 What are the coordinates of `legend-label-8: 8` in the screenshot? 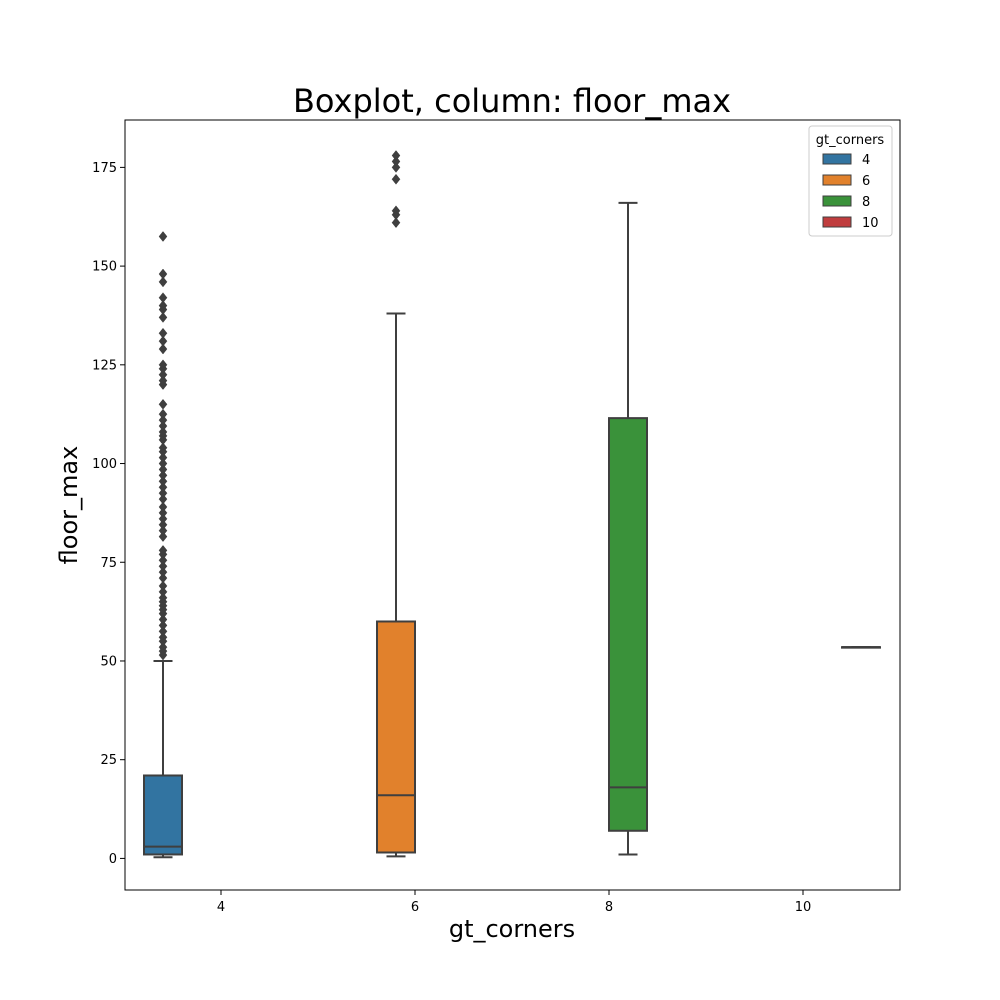 It's located at (866, 202).